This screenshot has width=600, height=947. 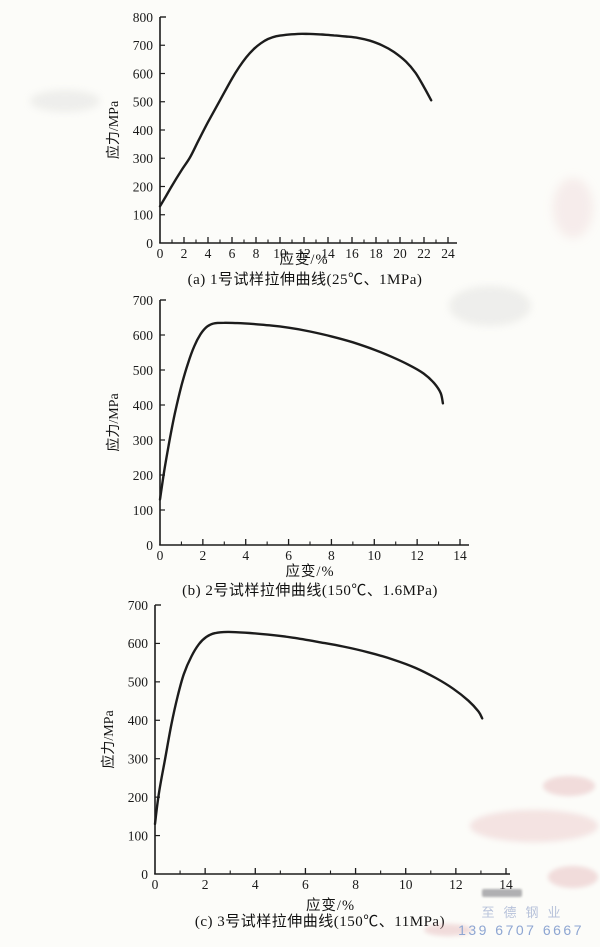 I want to click on y-tick-label: 800, so click(x=143, y=17).